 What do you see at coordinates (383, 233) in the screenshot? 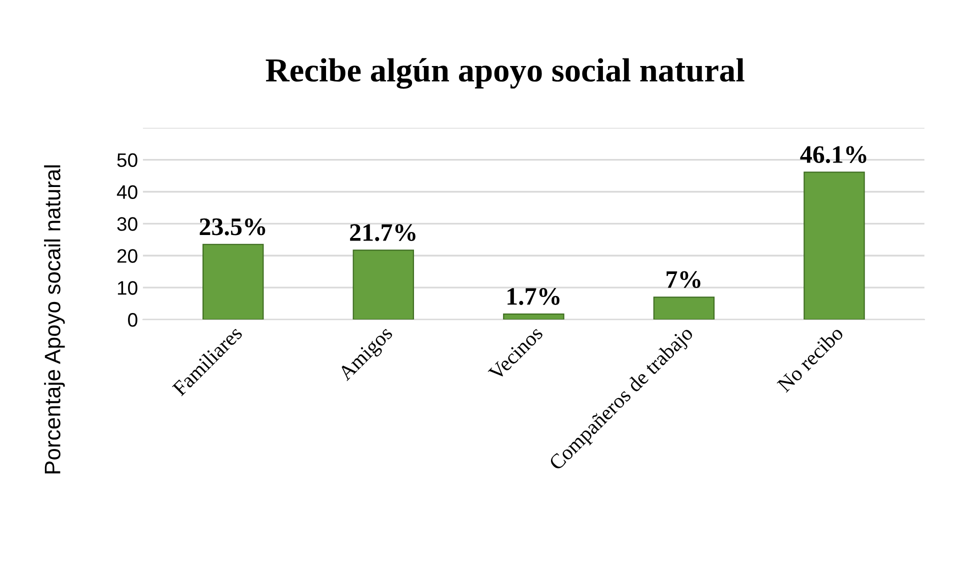
I see `data-label: 21.7%` at bounding box center [383, 233].